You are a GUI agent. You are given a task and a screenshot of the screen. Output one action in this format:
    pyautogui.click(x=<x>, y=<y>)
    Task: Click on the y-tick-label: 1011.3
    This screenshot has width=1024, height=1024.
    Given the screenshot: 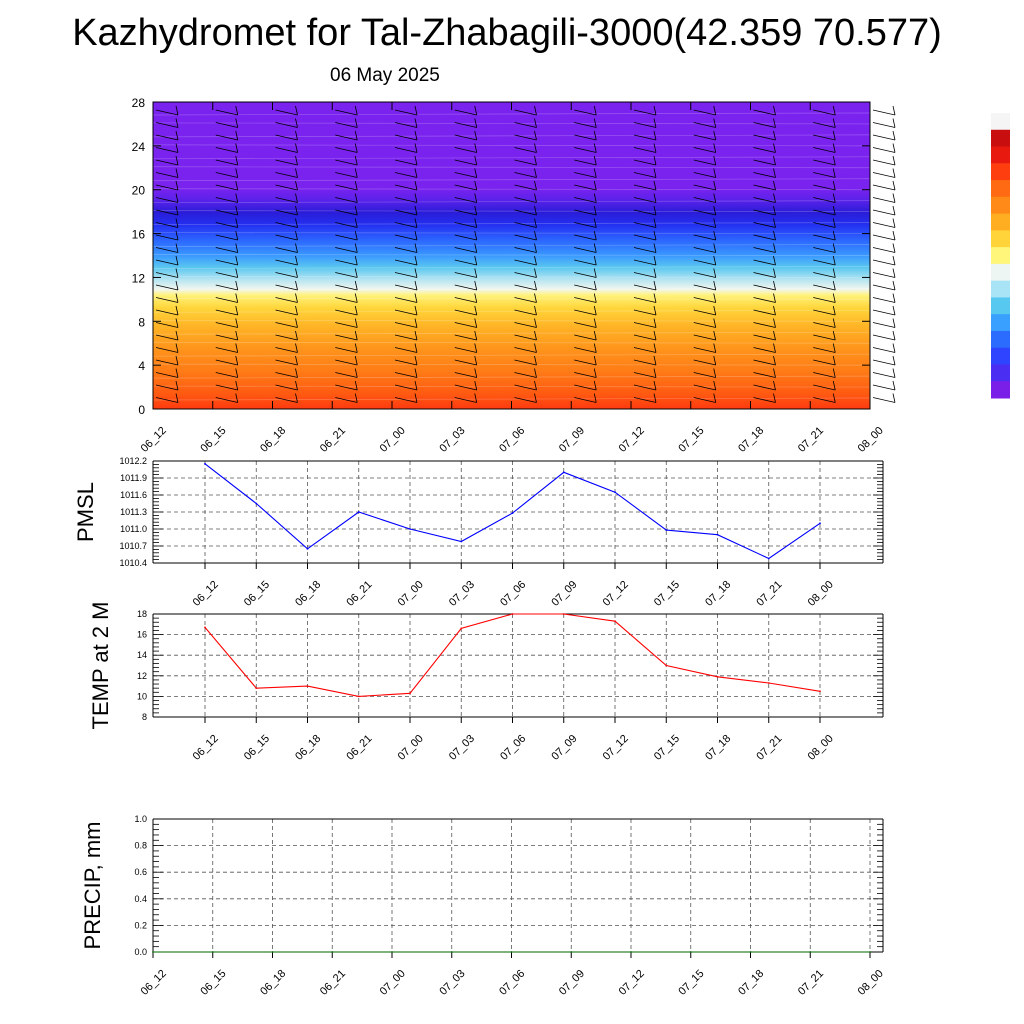 What is the action you would take?
    pyautogui.click(x=133, y=512)
    